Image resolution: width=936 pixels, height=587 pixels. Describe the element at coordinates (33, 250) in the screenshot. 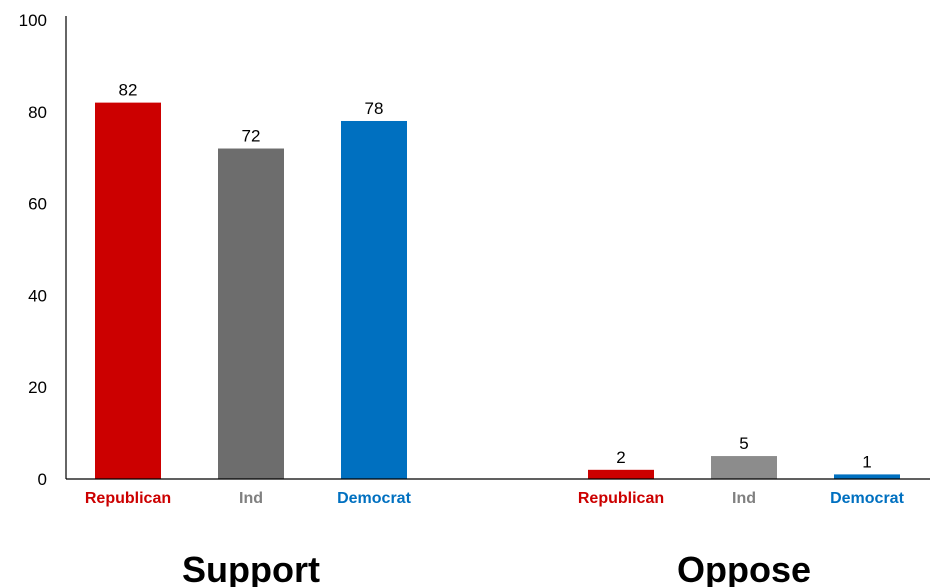

I see `y-axis-ticks: 0 20 40 60 80 100` at that location.